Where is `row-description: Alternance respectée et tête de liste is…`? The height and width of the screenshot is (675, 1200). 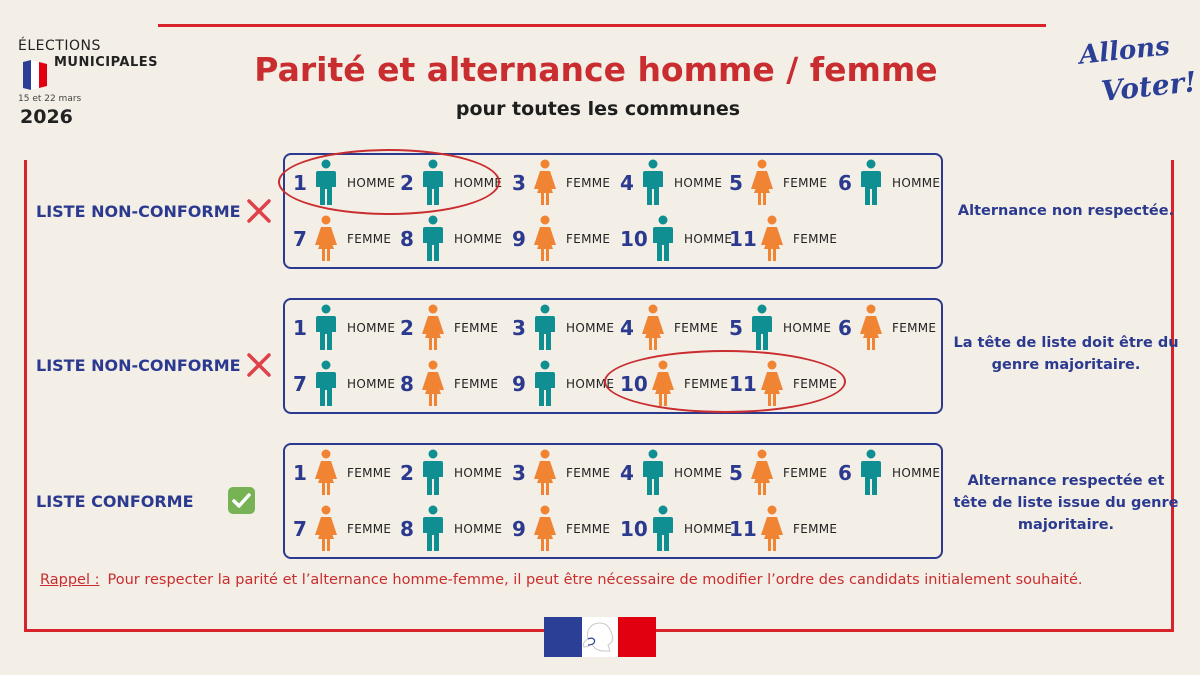 row-description: Alternance respectée et tête de liste is… is located at coordinates (1066, 503).